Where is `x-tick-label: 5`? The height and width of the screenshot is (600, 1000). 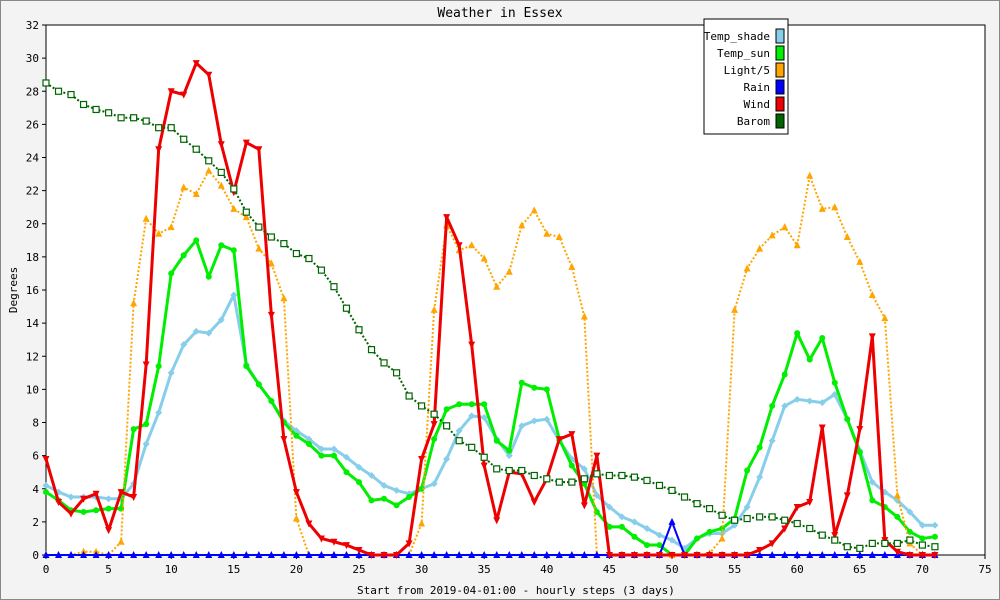
x-tick-label: 5 is located at coordinates (108, 569).